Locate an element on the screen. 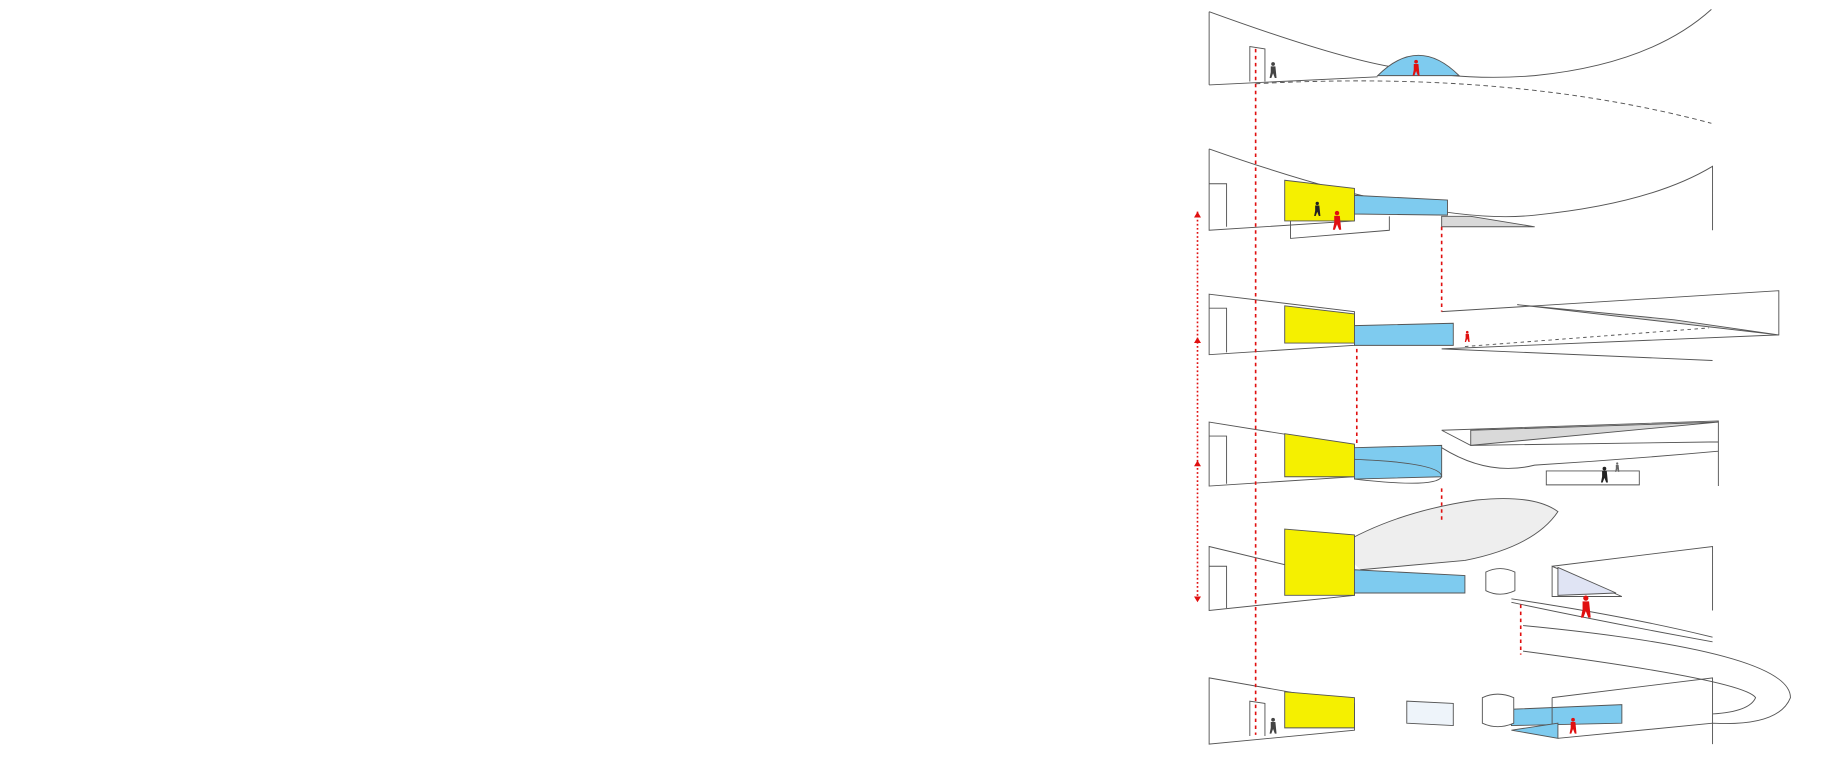 This screenshot has width=1823, height=757. level3-wedge is located at coordinates (1648, 320).